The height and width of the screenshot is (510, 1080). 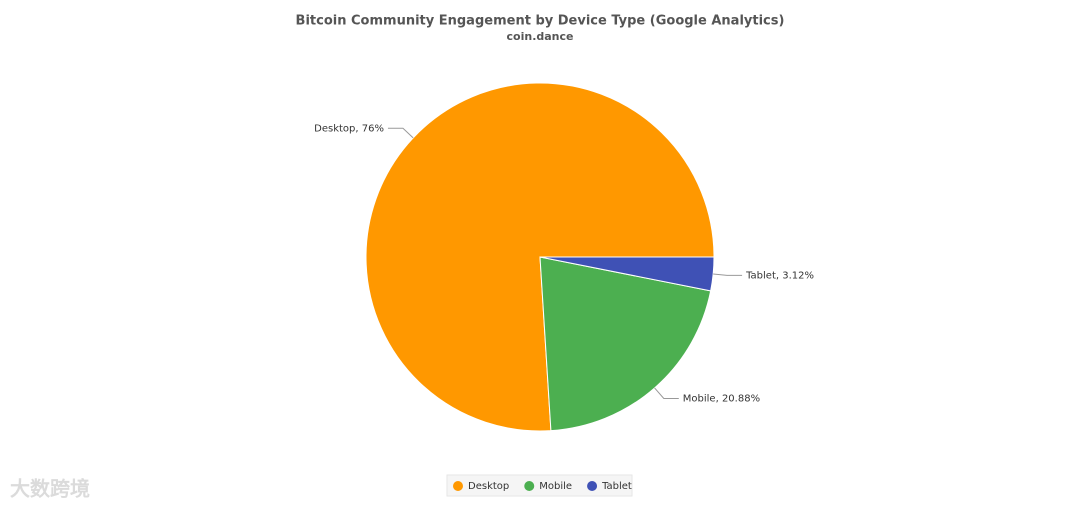 I want to click on legend-box, so click(x=539, y=485).